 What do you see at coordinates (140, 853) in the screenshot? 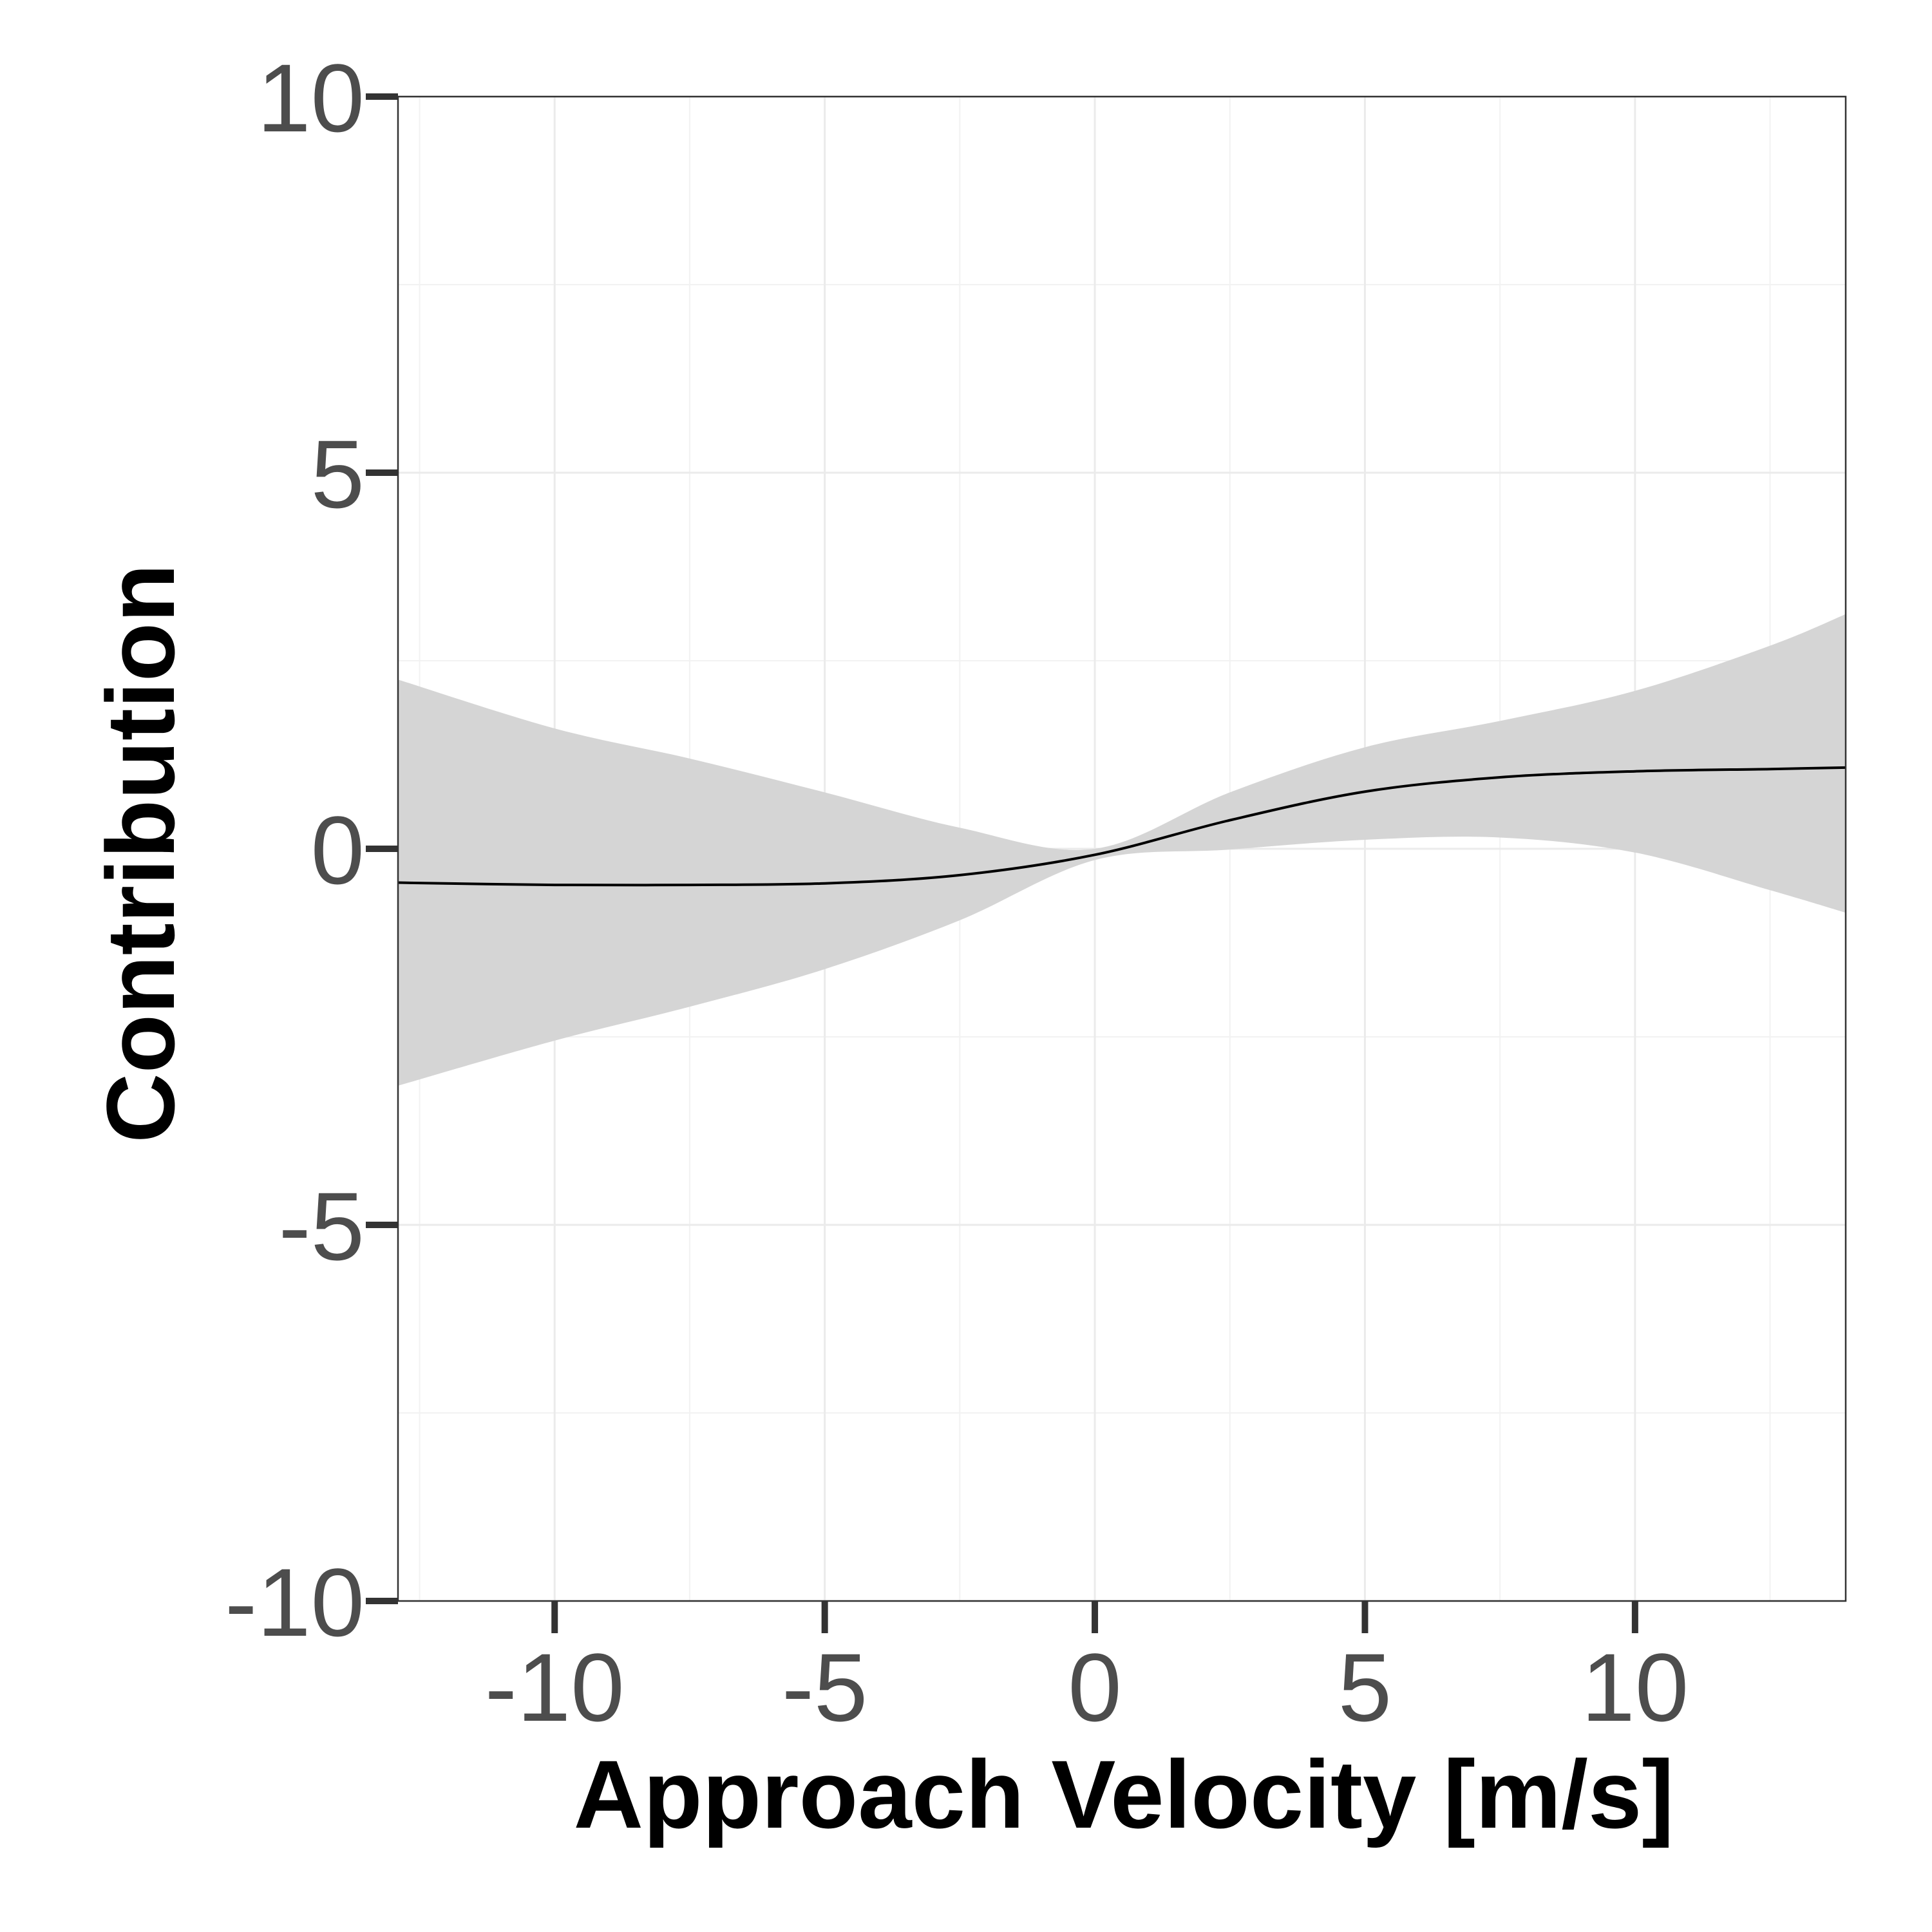
I see `y-axis-title: Contribution` at bounding box center [140, 853].